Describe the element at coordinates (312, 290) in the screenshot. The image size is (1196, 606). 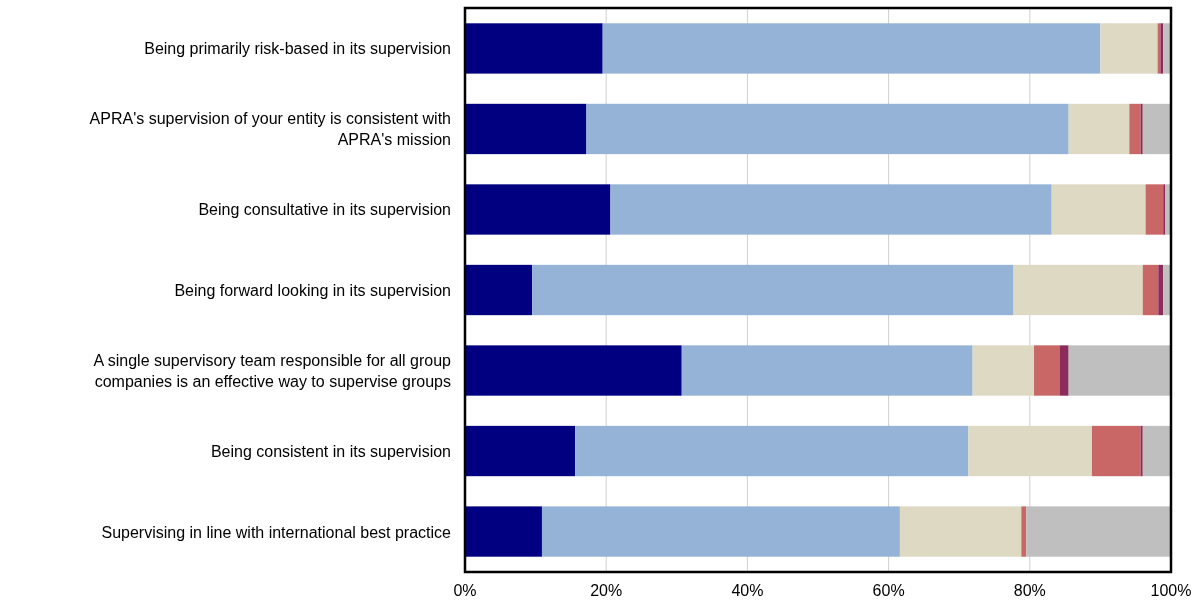
I see `y-tick-label: Being forward looking in its supervision` at that location.